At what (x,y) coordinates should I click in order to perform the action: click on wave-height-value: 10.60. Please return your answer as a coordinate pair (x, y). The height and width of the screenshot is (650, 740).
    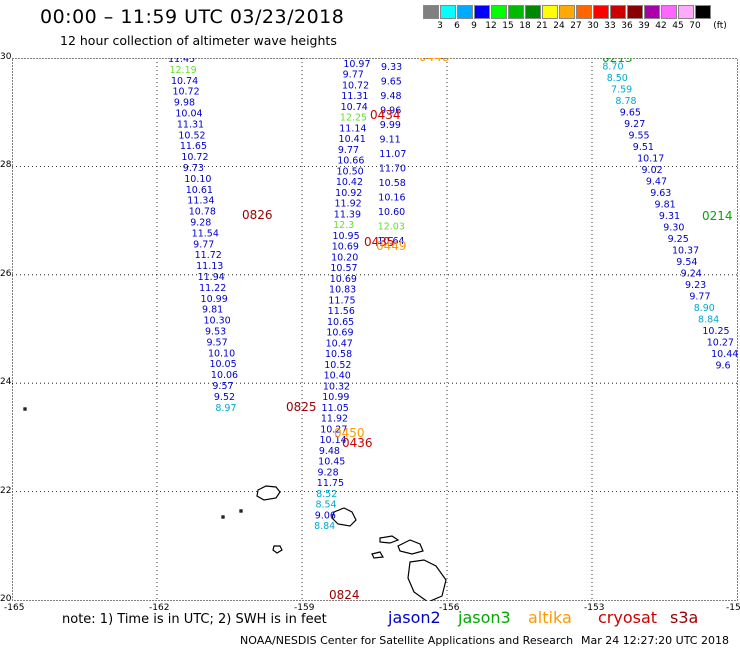
    Looking at the image, I should click on (391, 212).